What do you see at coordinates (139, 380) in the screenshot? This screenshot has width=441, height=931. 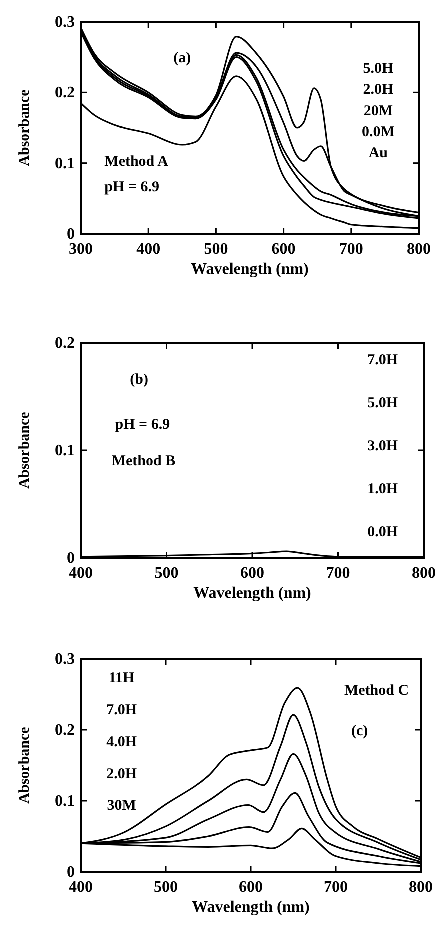 I see `annotation: (b)` at bounding box center [139, 380].